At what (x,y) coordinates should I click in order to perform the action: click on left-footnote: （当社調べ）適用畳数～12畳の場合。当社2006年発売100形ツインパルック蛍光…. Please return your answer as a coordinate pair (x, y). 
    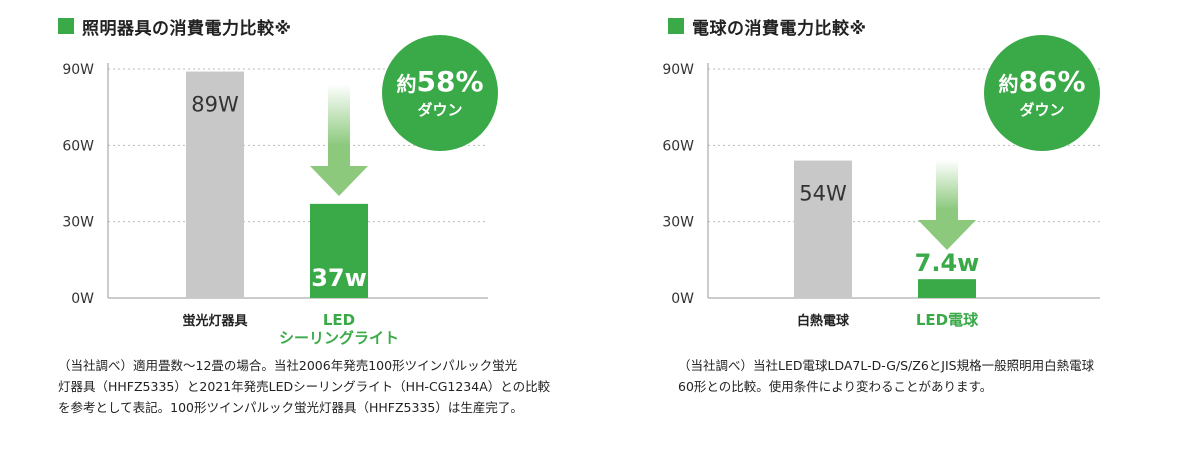
    Looking at the image, I should click on (304, 386).